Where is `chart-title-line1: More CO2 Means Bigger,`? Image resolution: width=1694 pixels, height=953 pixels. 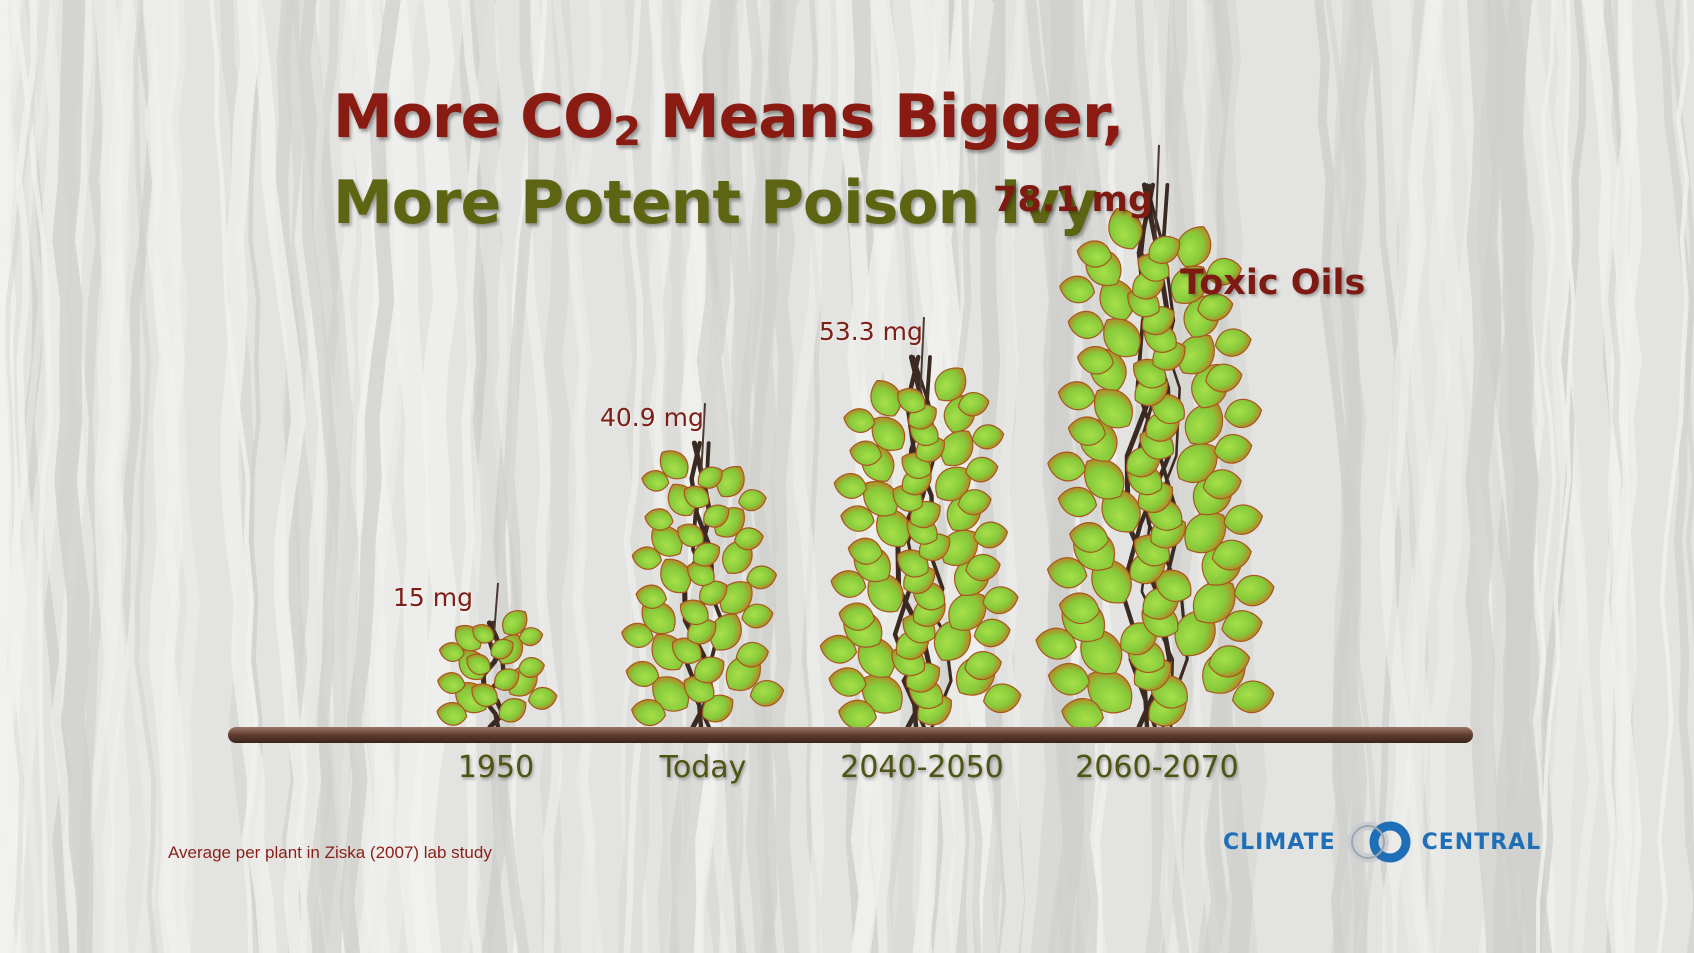
chart-title-line1: More CO2 Means Bigger, is located at coordinates (729, 118).